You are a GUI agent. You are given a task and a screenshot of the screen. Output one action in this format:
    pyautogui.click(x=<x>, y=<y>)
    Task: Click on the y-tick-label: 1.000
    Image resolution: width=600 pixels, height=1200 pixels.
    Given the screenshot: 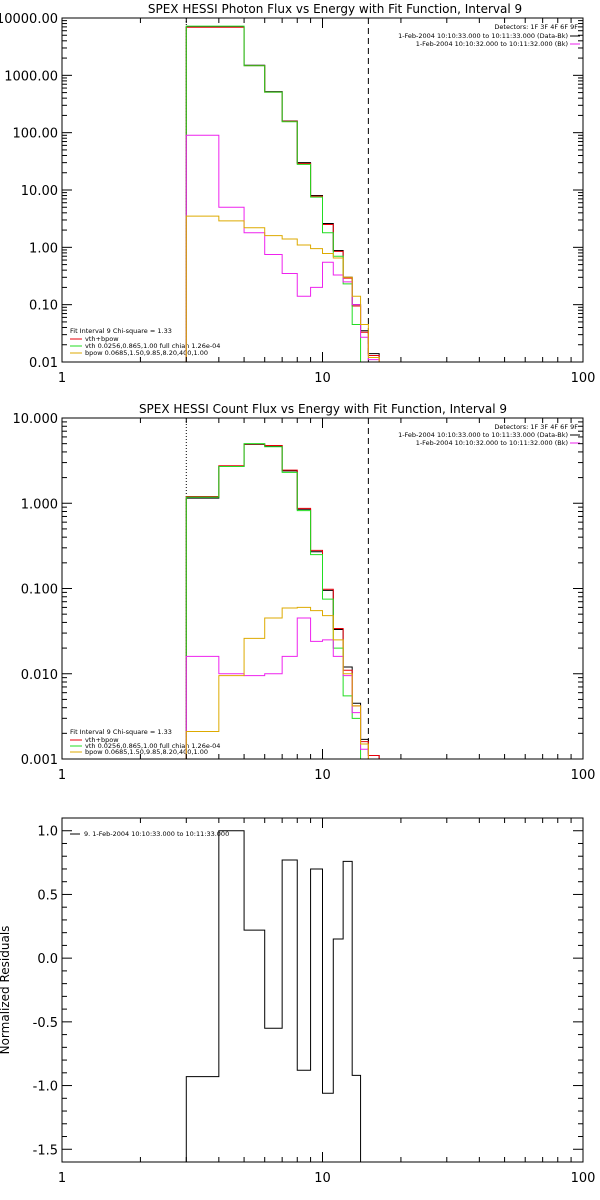 What is the action you would take?
    pyautogui.click(x=39, y=504)
    